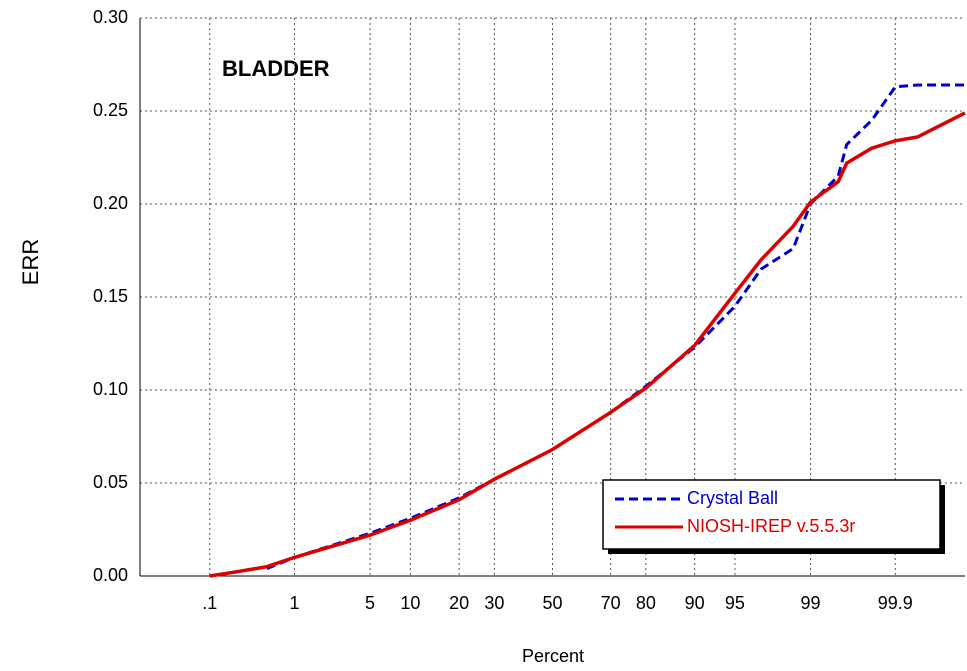 The image size is (967, 671). I want to click on x-tick-label: 70, so click(611, 603).